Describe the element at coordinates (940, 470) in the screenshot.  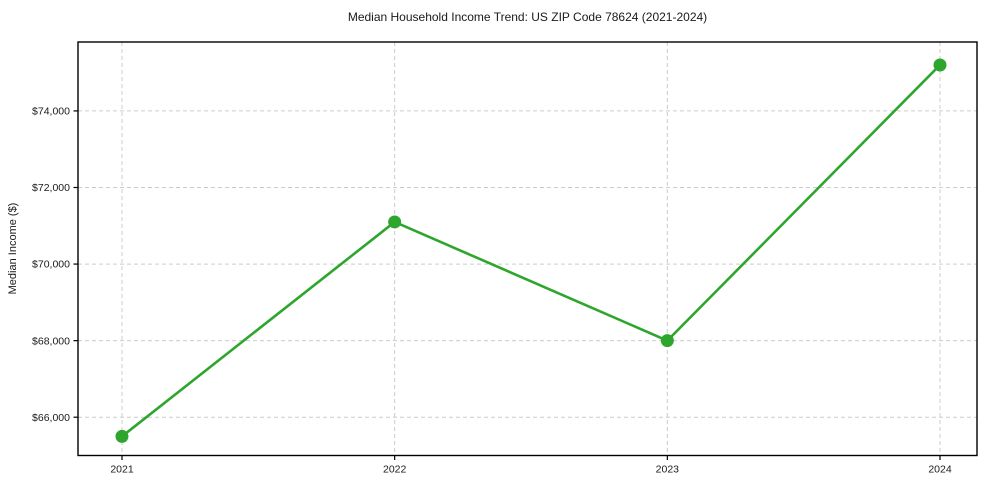
I see `x-tick-label: 2024` at that location.